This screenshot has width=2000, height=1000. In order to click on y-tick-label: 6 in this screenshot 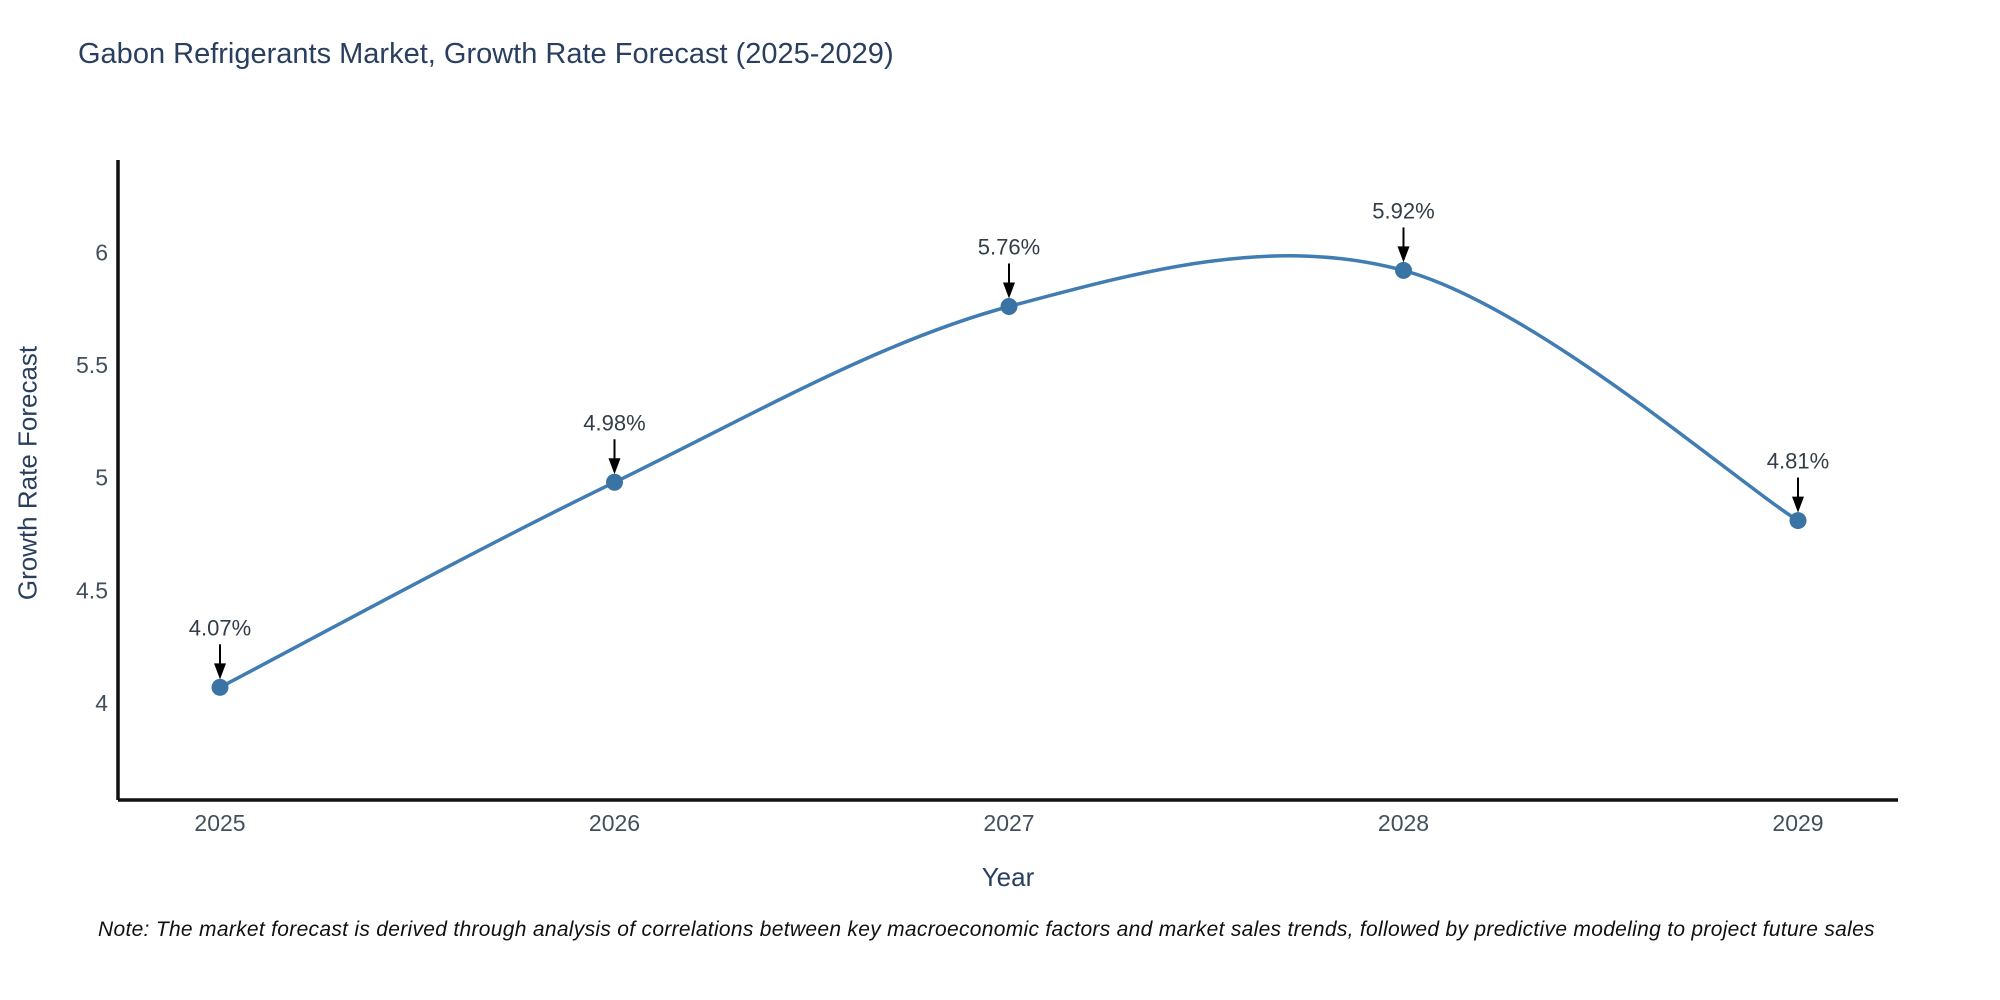, I will do `click(101, 252)`.